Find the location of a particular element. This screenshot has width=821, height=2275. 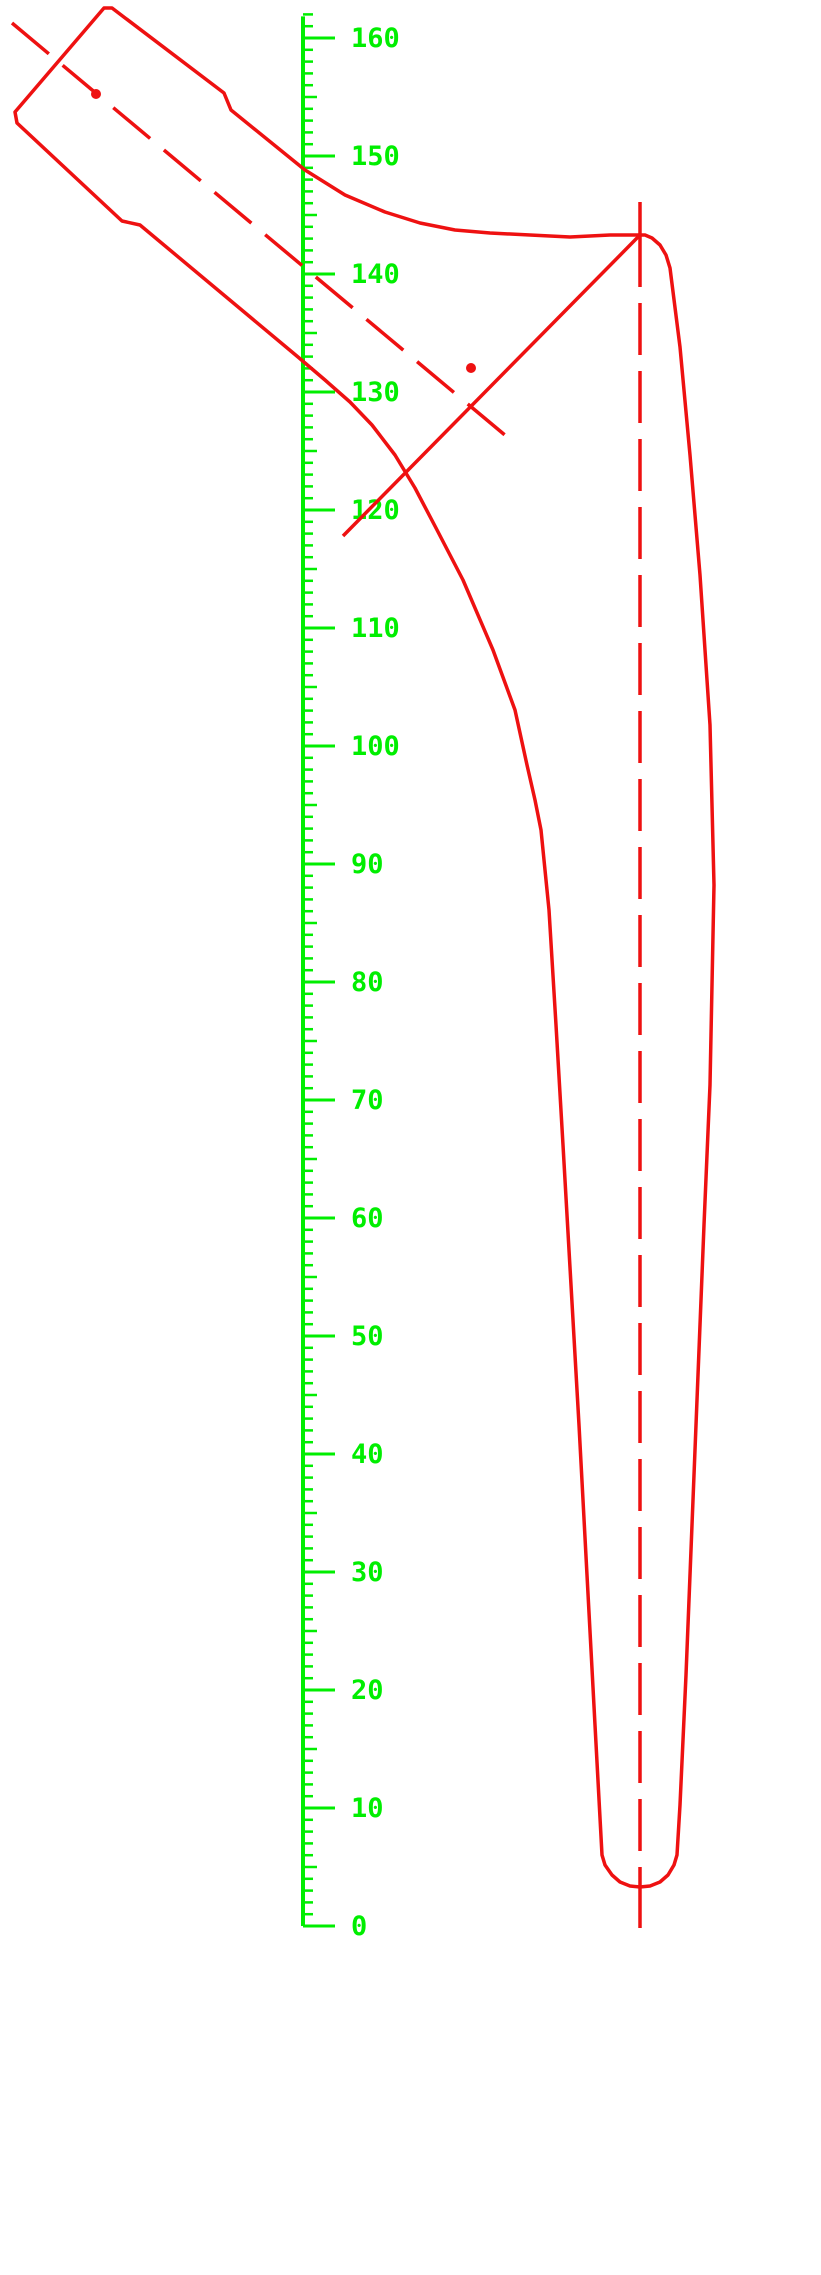

ruler-label: 150 is located at coordinates (375, 156).